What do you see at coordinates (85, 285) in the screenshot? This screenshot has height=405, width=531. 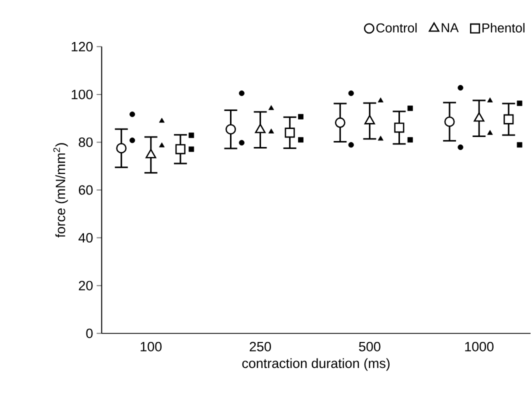 I see `y-tick-label: 20` at bounding box center [85, 285].